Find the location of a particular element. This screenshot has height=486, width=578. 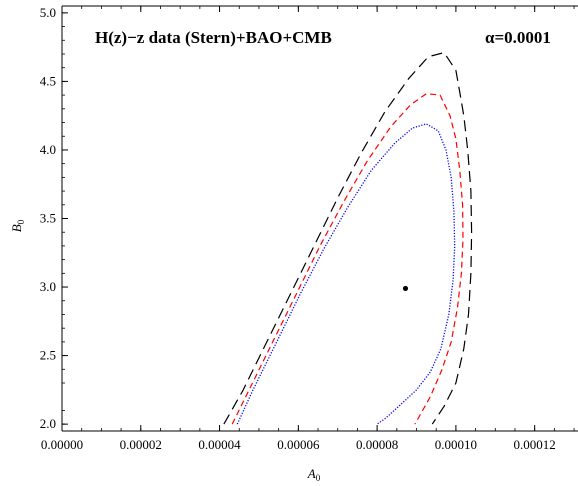

y-tick-label: 2.0 is located at coordinates (48, 423).